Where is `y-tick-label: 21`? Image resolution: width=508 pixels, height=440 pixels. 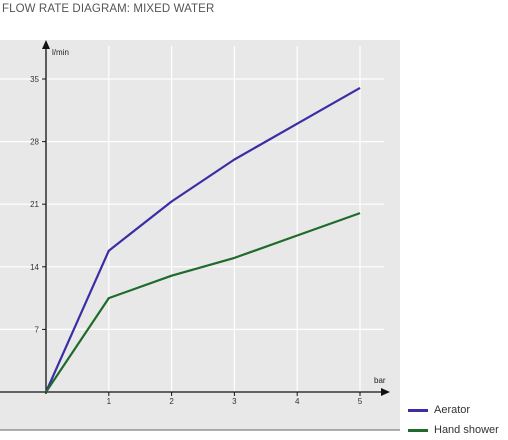
y-tick-label: 21 is located at coordinates (34, 204).